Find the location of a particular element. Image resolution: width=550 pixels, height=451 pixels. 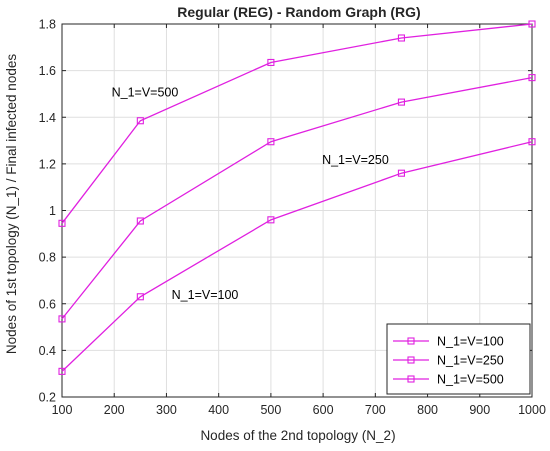

y-tick-label: 1.2 is located at coordinates (47, 164).